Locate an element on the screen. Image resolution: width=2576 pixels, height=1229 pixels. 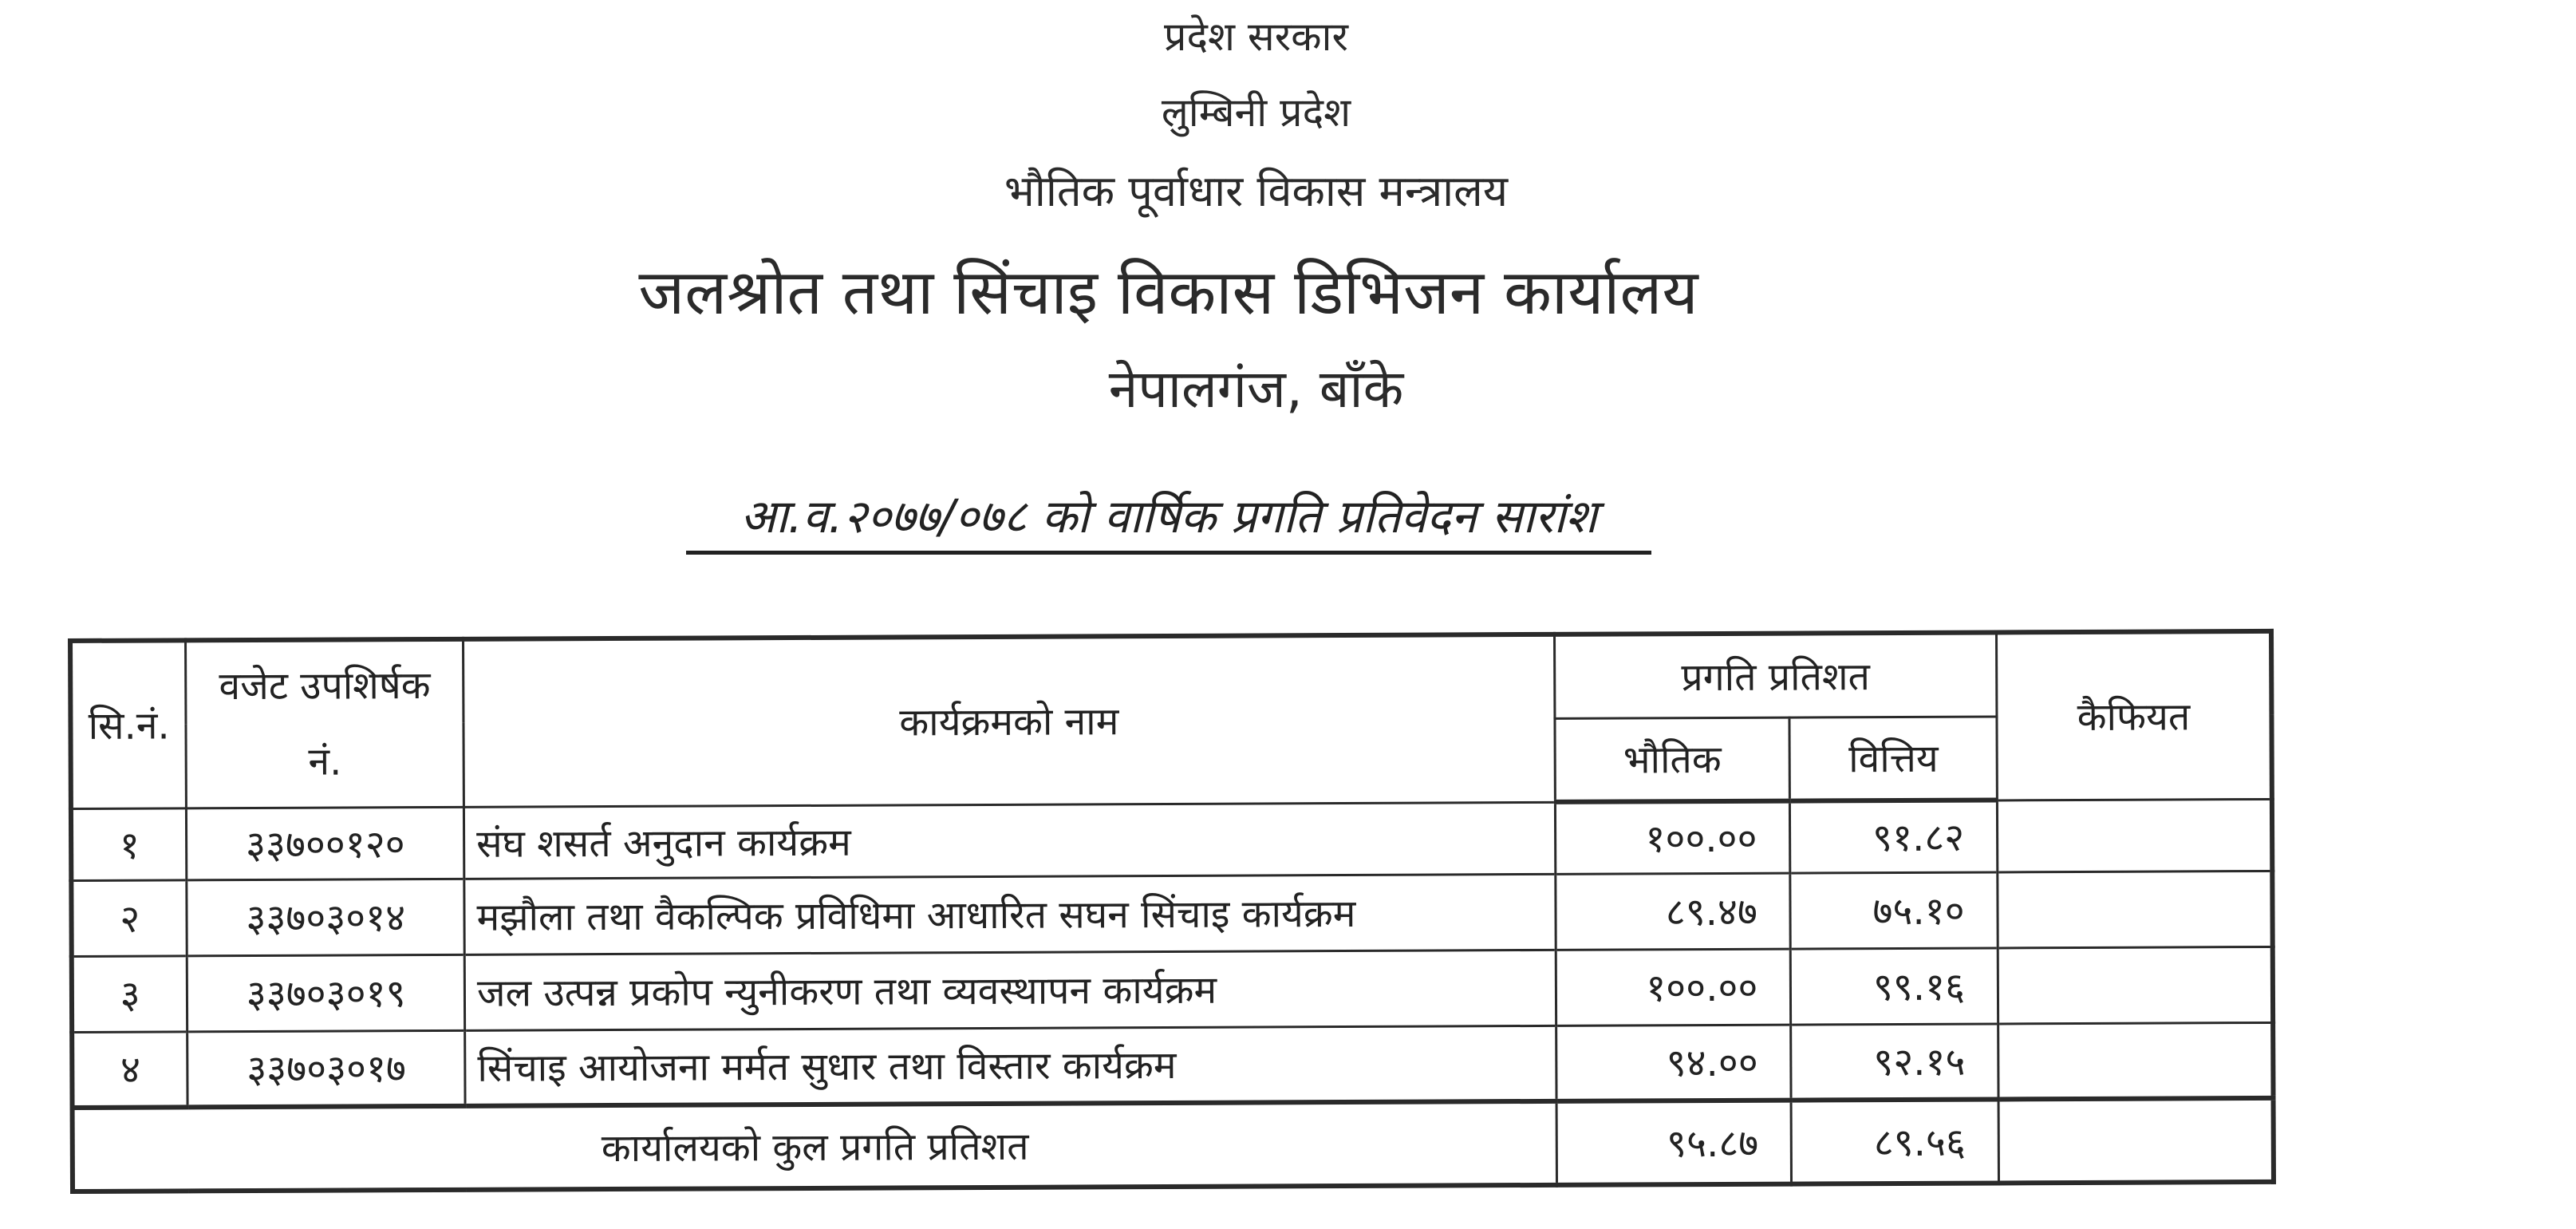
row-physical: ९४.०० is located at coordinates (1674, 1062).